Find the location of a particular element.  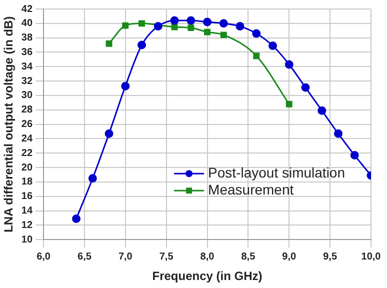

y-tick-label: 20 is located at coordinates (27, 168).